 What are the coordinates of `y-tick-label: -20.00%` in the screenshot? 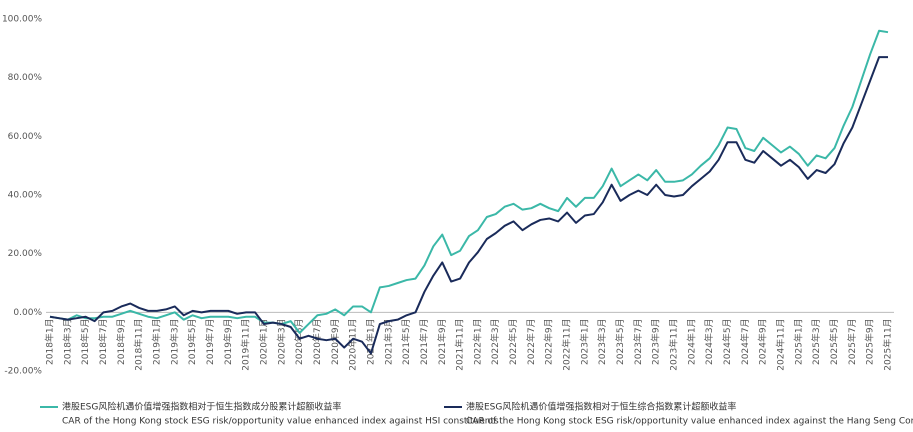 It's located at (23, 372).